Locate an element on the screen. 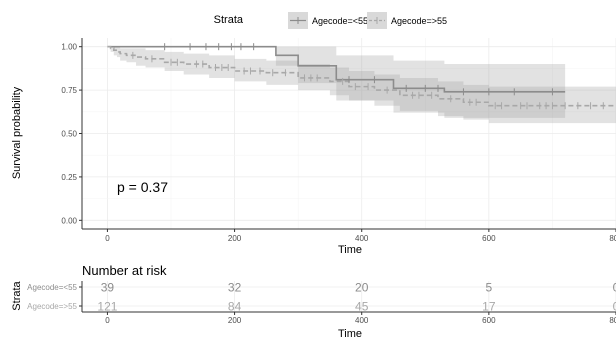 This screenshot has width=616, height=337. risk-row-labels: Agecode=<55 Agecode=>55 is located at coordinates (54, 297).